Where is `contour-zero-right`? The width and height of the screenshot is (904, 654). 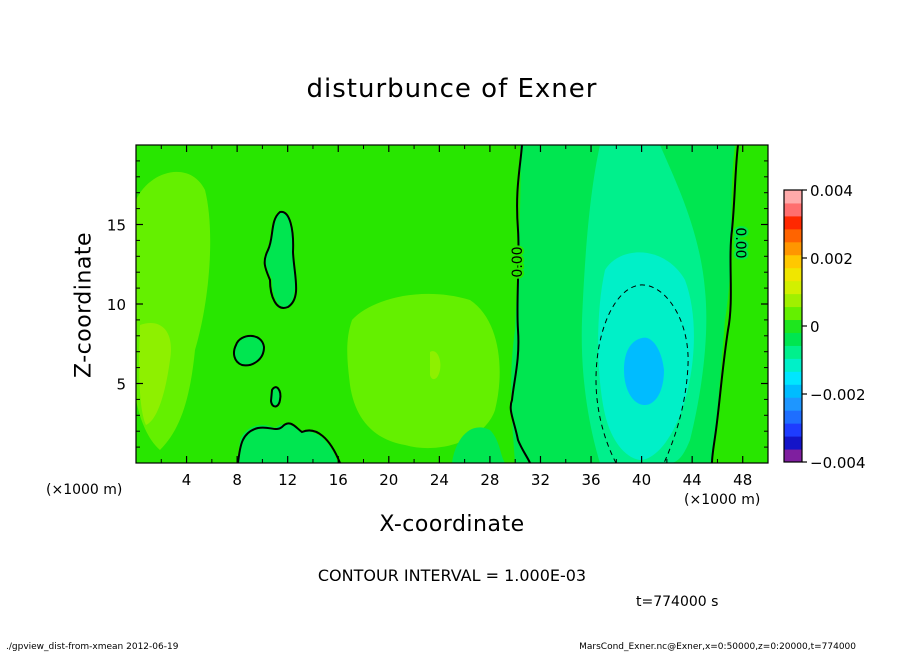
contour-zero-right is located at coordinates (725, 304).